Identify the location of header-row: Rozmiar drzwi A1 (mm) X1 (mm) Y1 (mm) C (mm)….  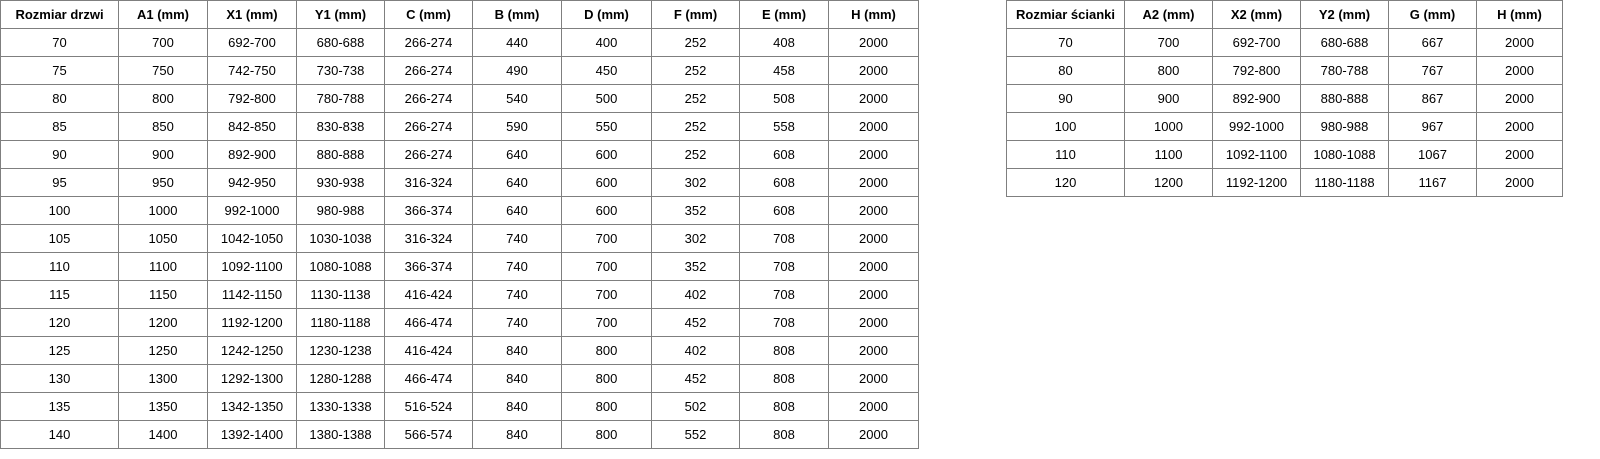
(459, 14).